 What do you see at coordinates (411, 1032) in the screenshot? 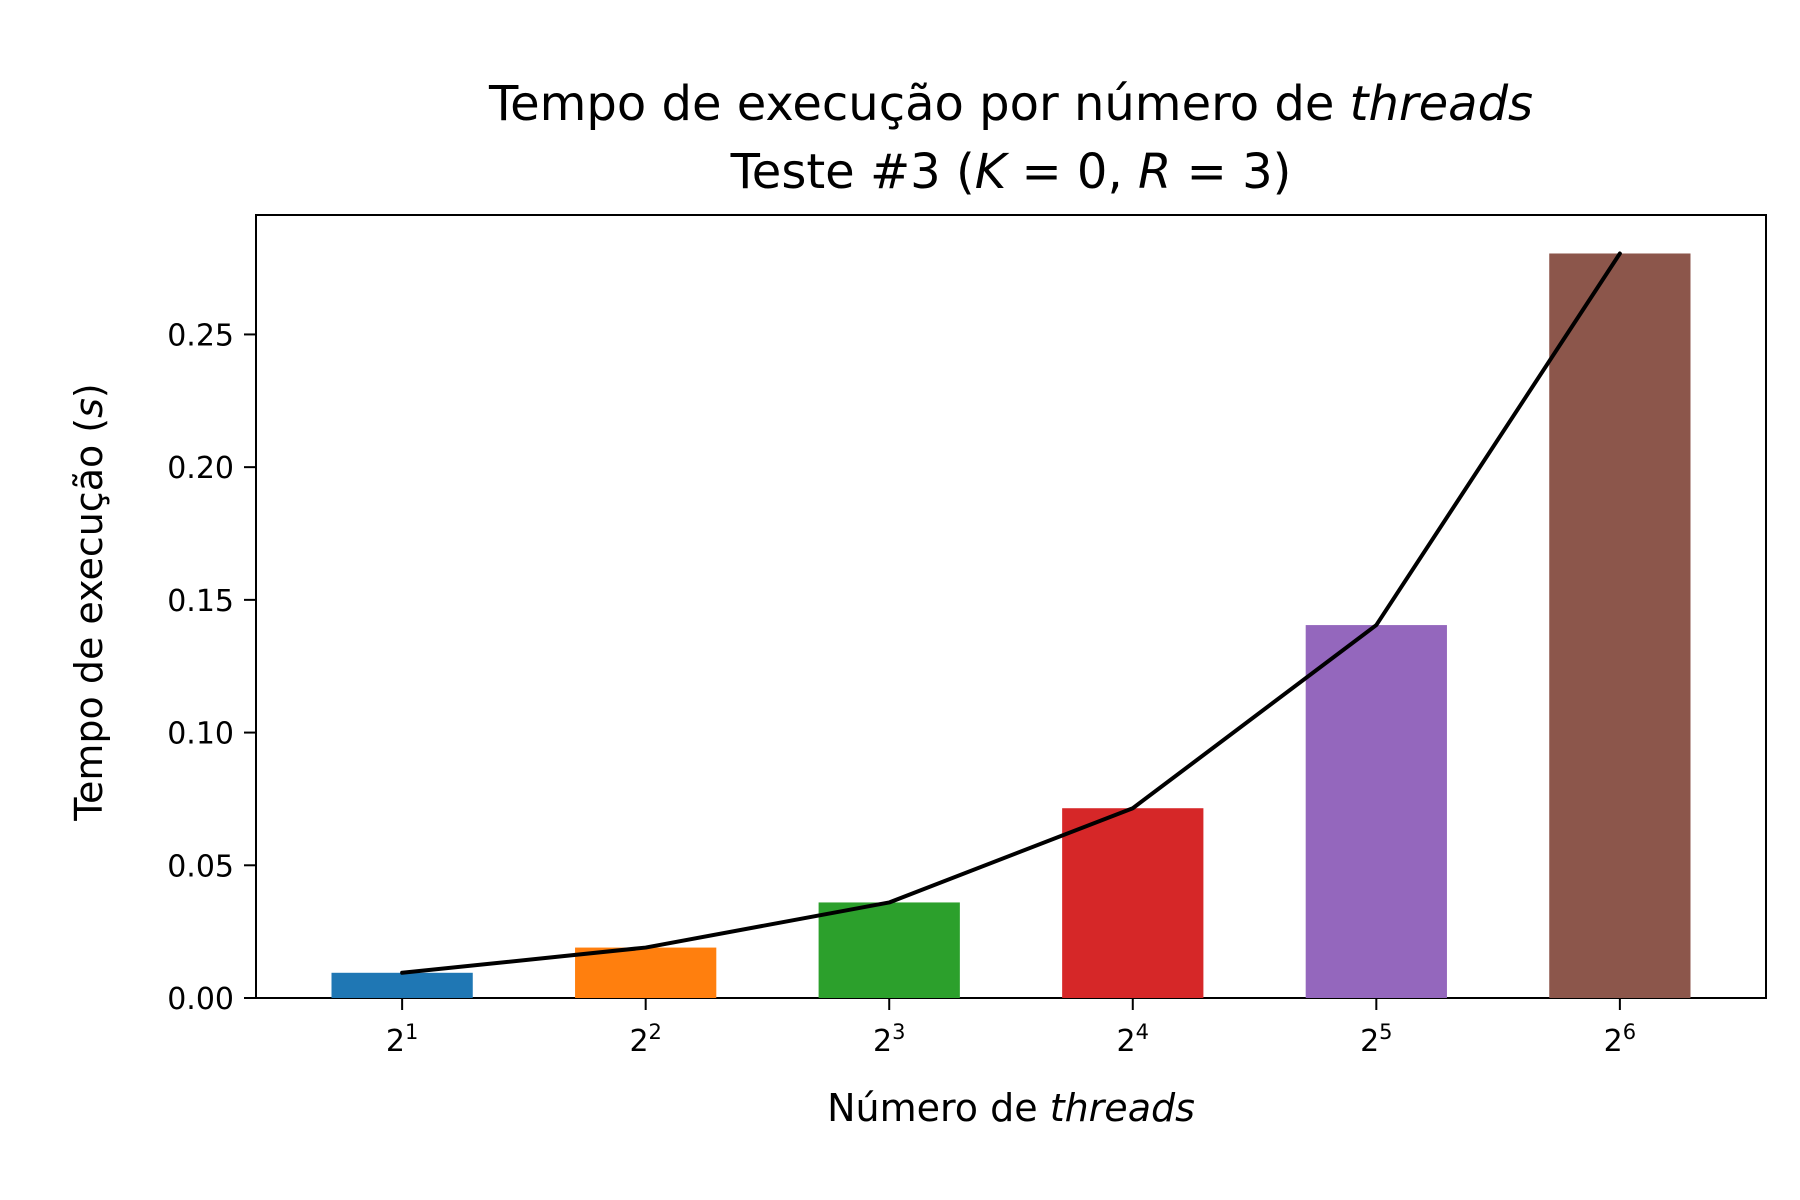
I see `x-tick-label-exponent: 1` at bounding box center [411, 1032].